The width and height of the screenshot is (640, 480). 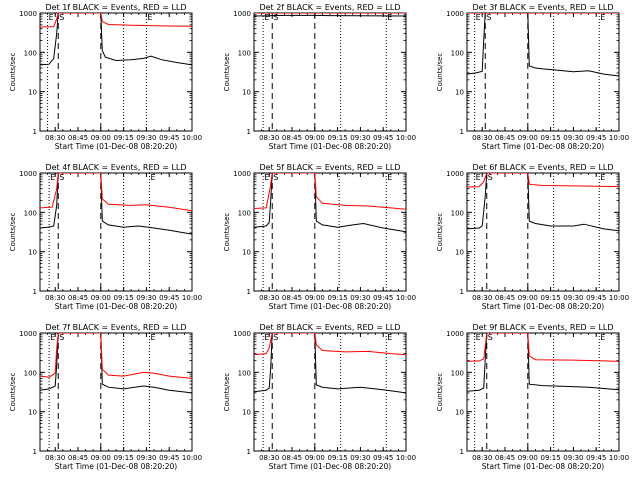 I want to click on panel-title: Det 2f BLACK = Events, RED = LLD, so click(x=329, y=7).